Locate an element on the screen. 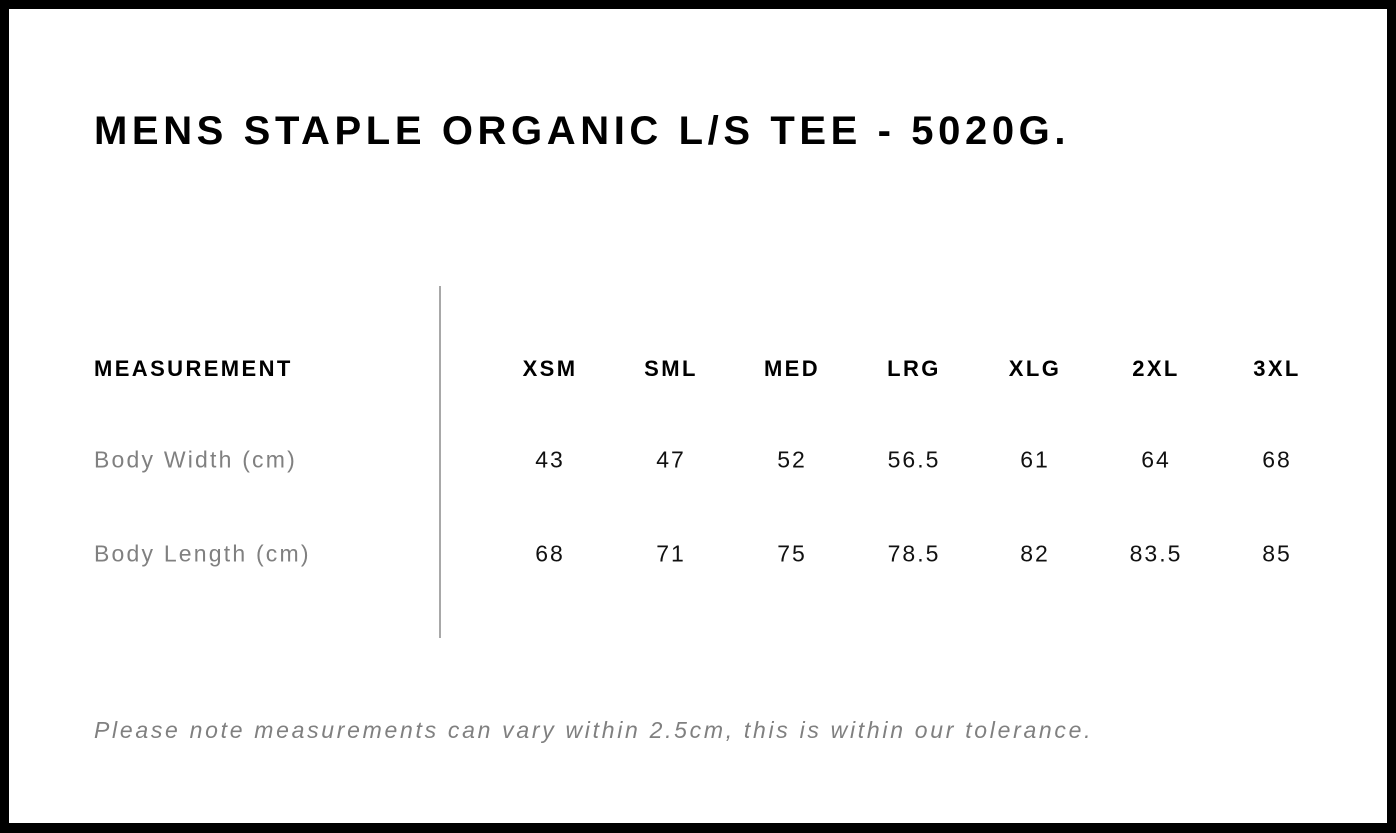 Image resolution: width=1396 pixels, height=833 pixels. table-cell: 61 is located at coordinates (1035, 459).